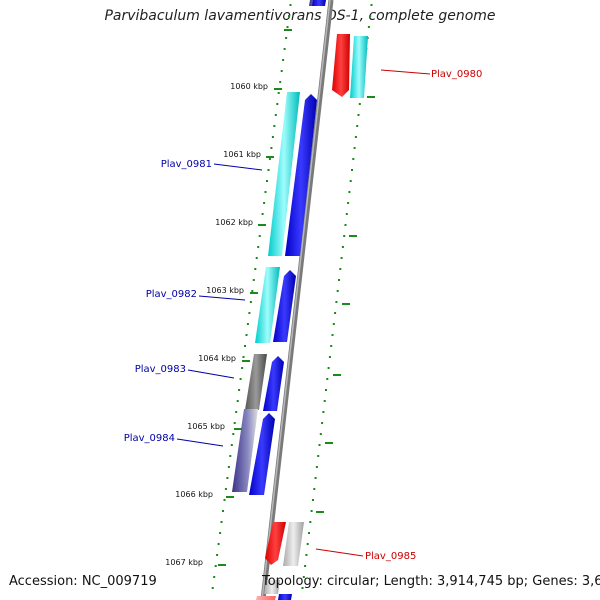 The height and width of the screenshot is (600, 600). Describe the element at coordinates (359, 67) in the screenshot. I see `gene-plav0980-cyan` at that location.